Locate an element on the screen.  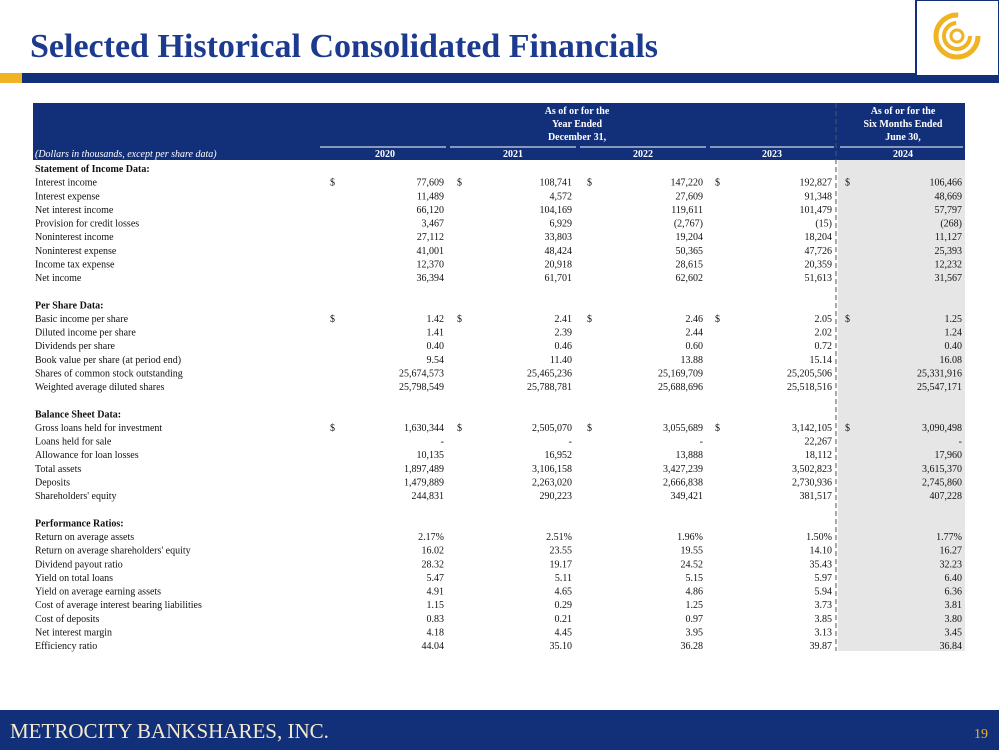
row-label: Yield on total loans is located at coordinates (74, 578).